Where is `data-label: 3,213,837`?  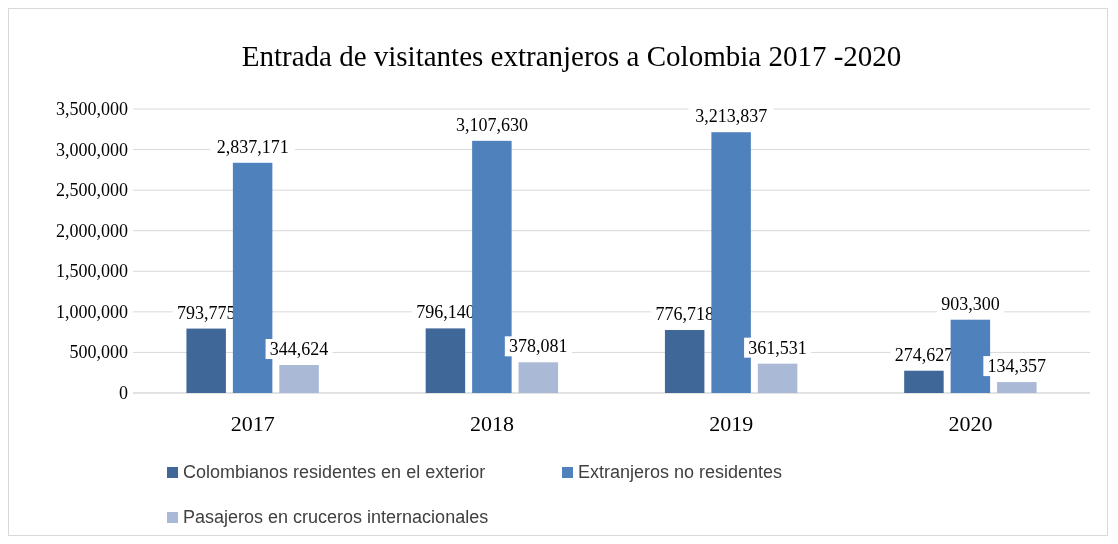 data-label: 3,213,837 is located at coordinates (731, 116).